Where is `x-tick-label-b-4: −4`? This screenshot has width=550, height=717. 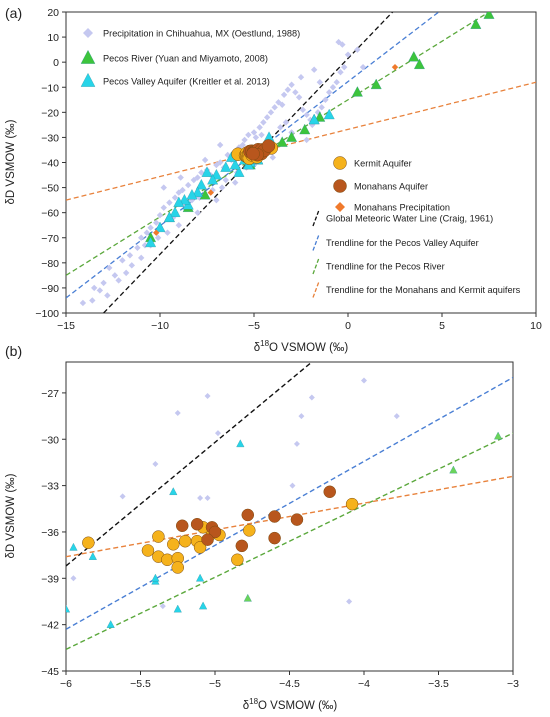 x-tick-label-b-4: −4 is located at coordinates (364, 684).